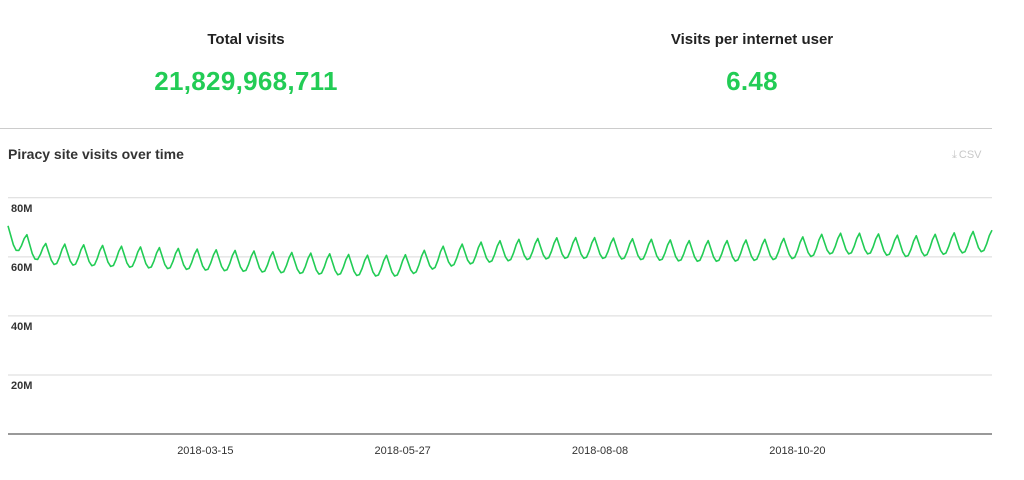  Describe the element at coordinates (21, 268) in the screenshot. I see `y-tick-label: 60M` at that location.